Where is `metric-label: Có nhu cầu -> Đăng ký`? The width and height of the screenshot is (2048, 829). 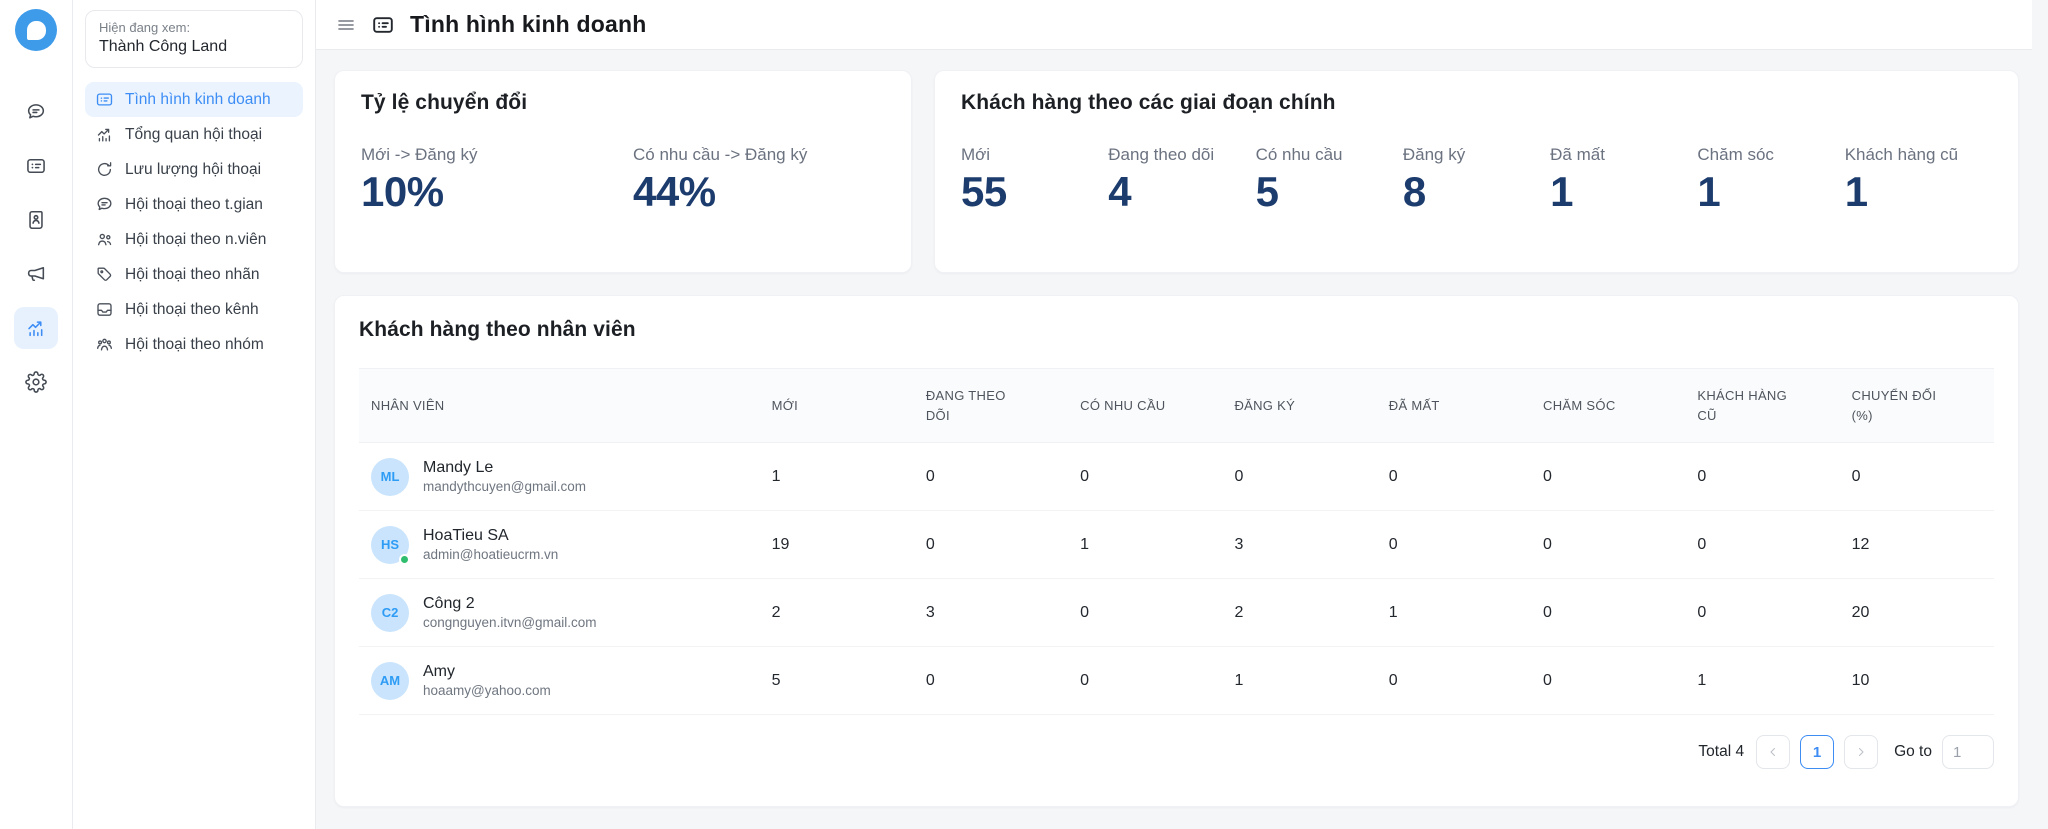
metric-label: Có nhu cầu -> Đăng ký is located at coordinates (720, 154).